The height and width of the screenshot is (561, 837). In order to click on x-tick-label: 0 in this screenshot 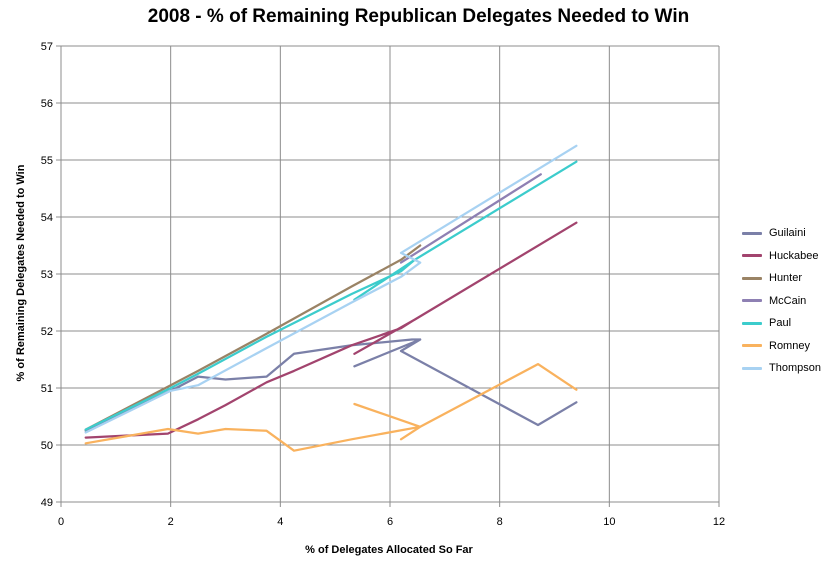, I will do `click(61, 522)`.